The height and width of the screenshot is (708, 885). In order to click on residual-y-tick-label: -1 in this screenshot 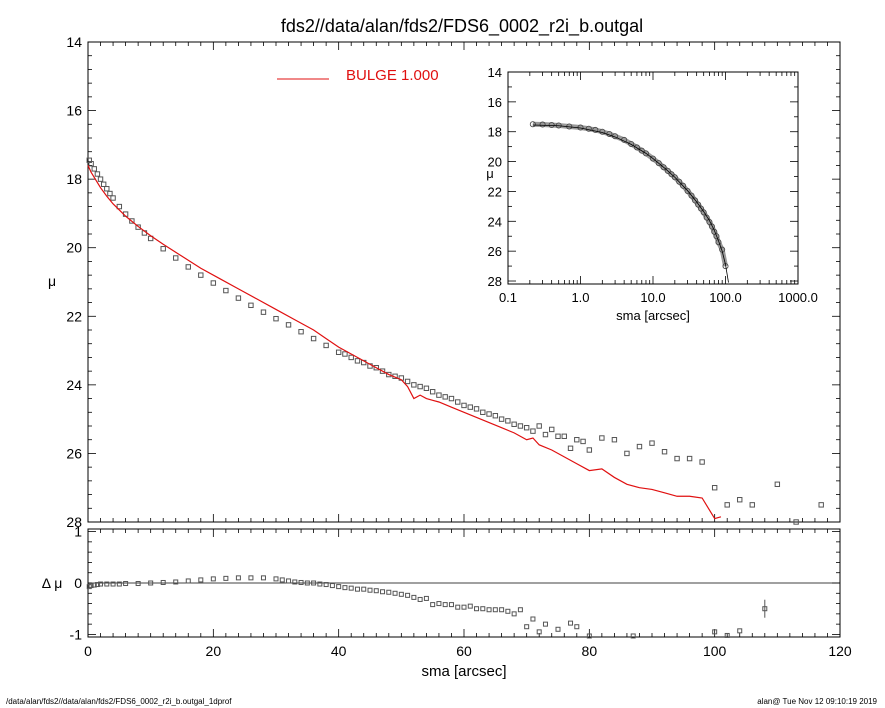, I will do `click(76, 634)`.